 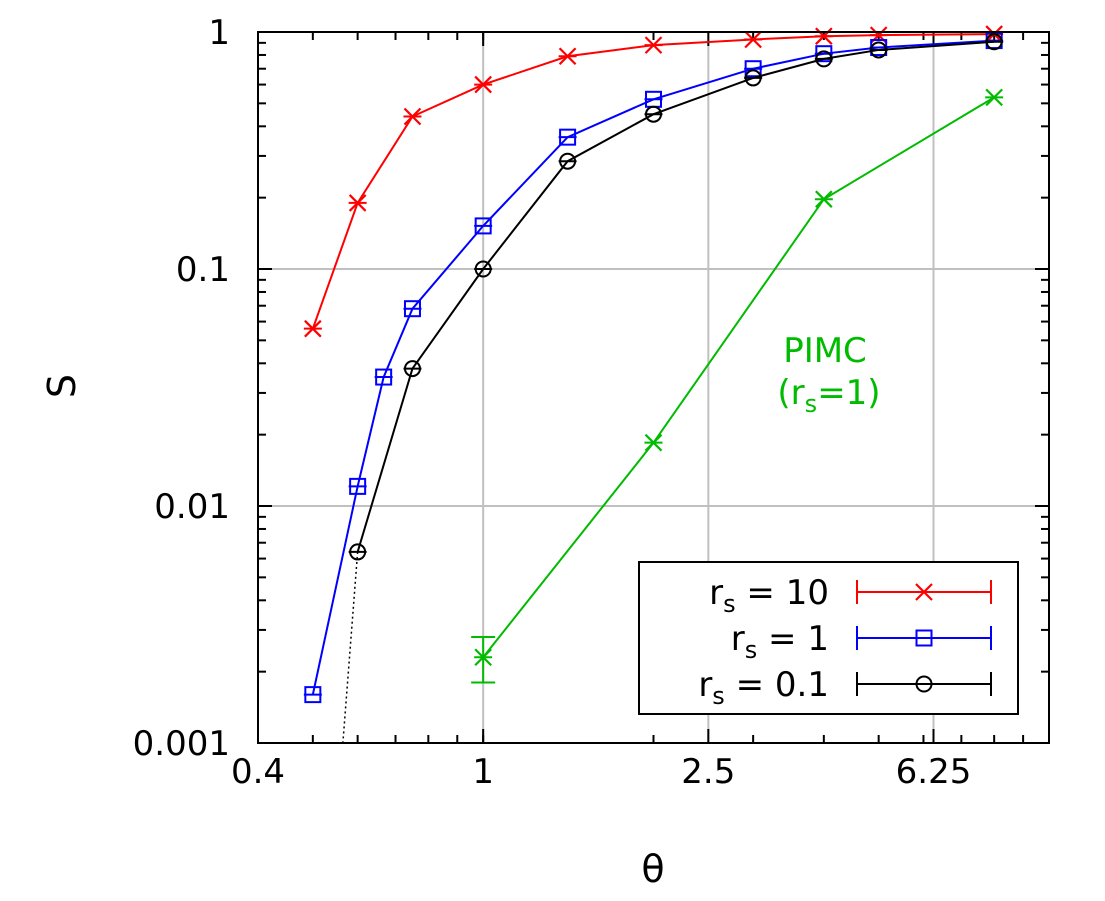 What do you see at coordinates (769, 595) in the screenshot?
I see `legend-label: rs = 10` at bounding box center [769, 595].